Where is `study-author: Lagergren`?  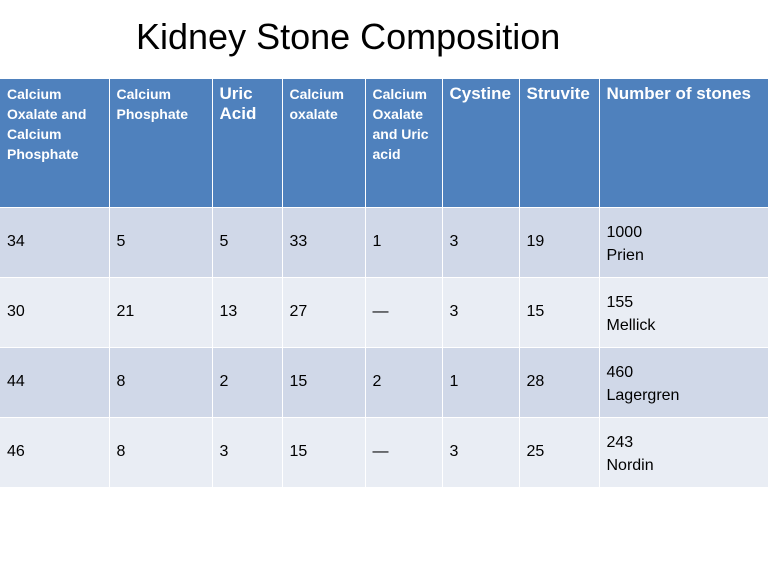 study-author: Lagergren is located at coordinates (643, 395).